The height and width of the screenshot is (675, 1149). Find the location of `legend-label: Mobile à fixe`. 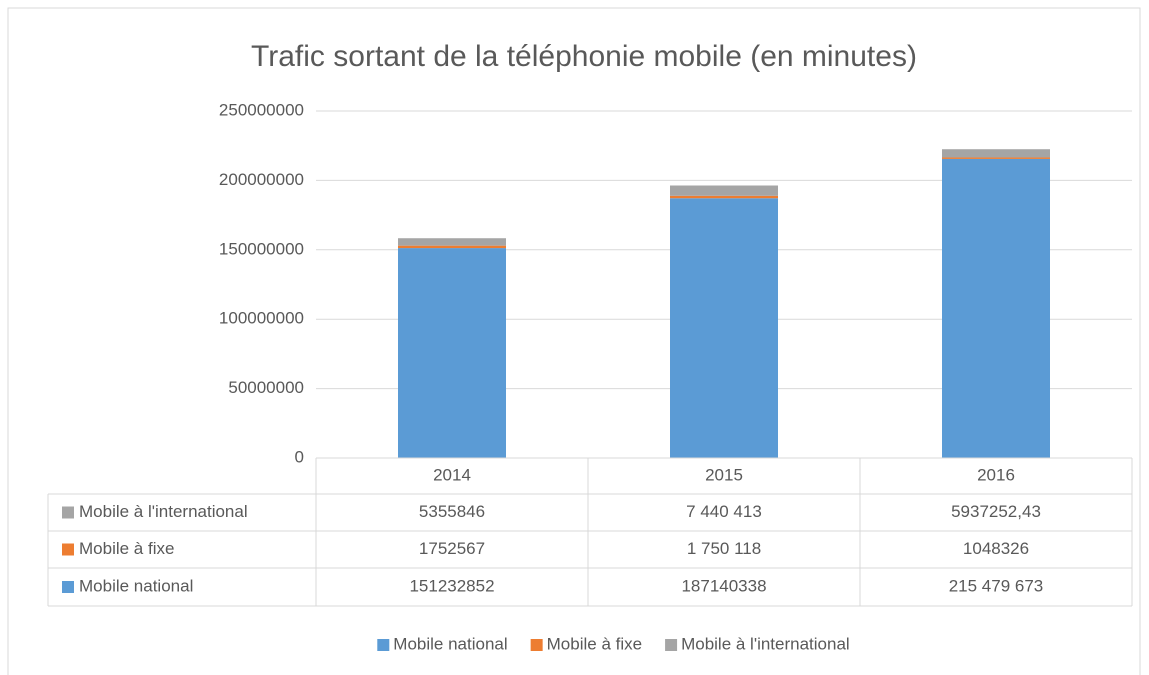

legend-label: Mobile à fixe is located at coordinates (594, 643).